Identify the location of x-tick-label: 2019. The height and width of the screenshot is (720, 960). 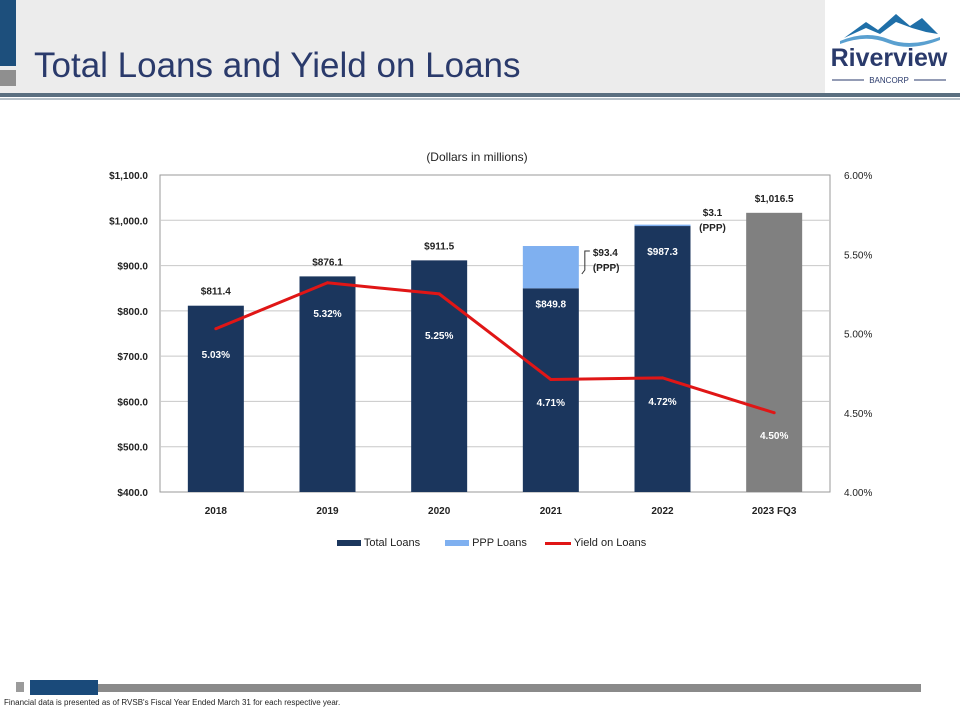
(327, 511).